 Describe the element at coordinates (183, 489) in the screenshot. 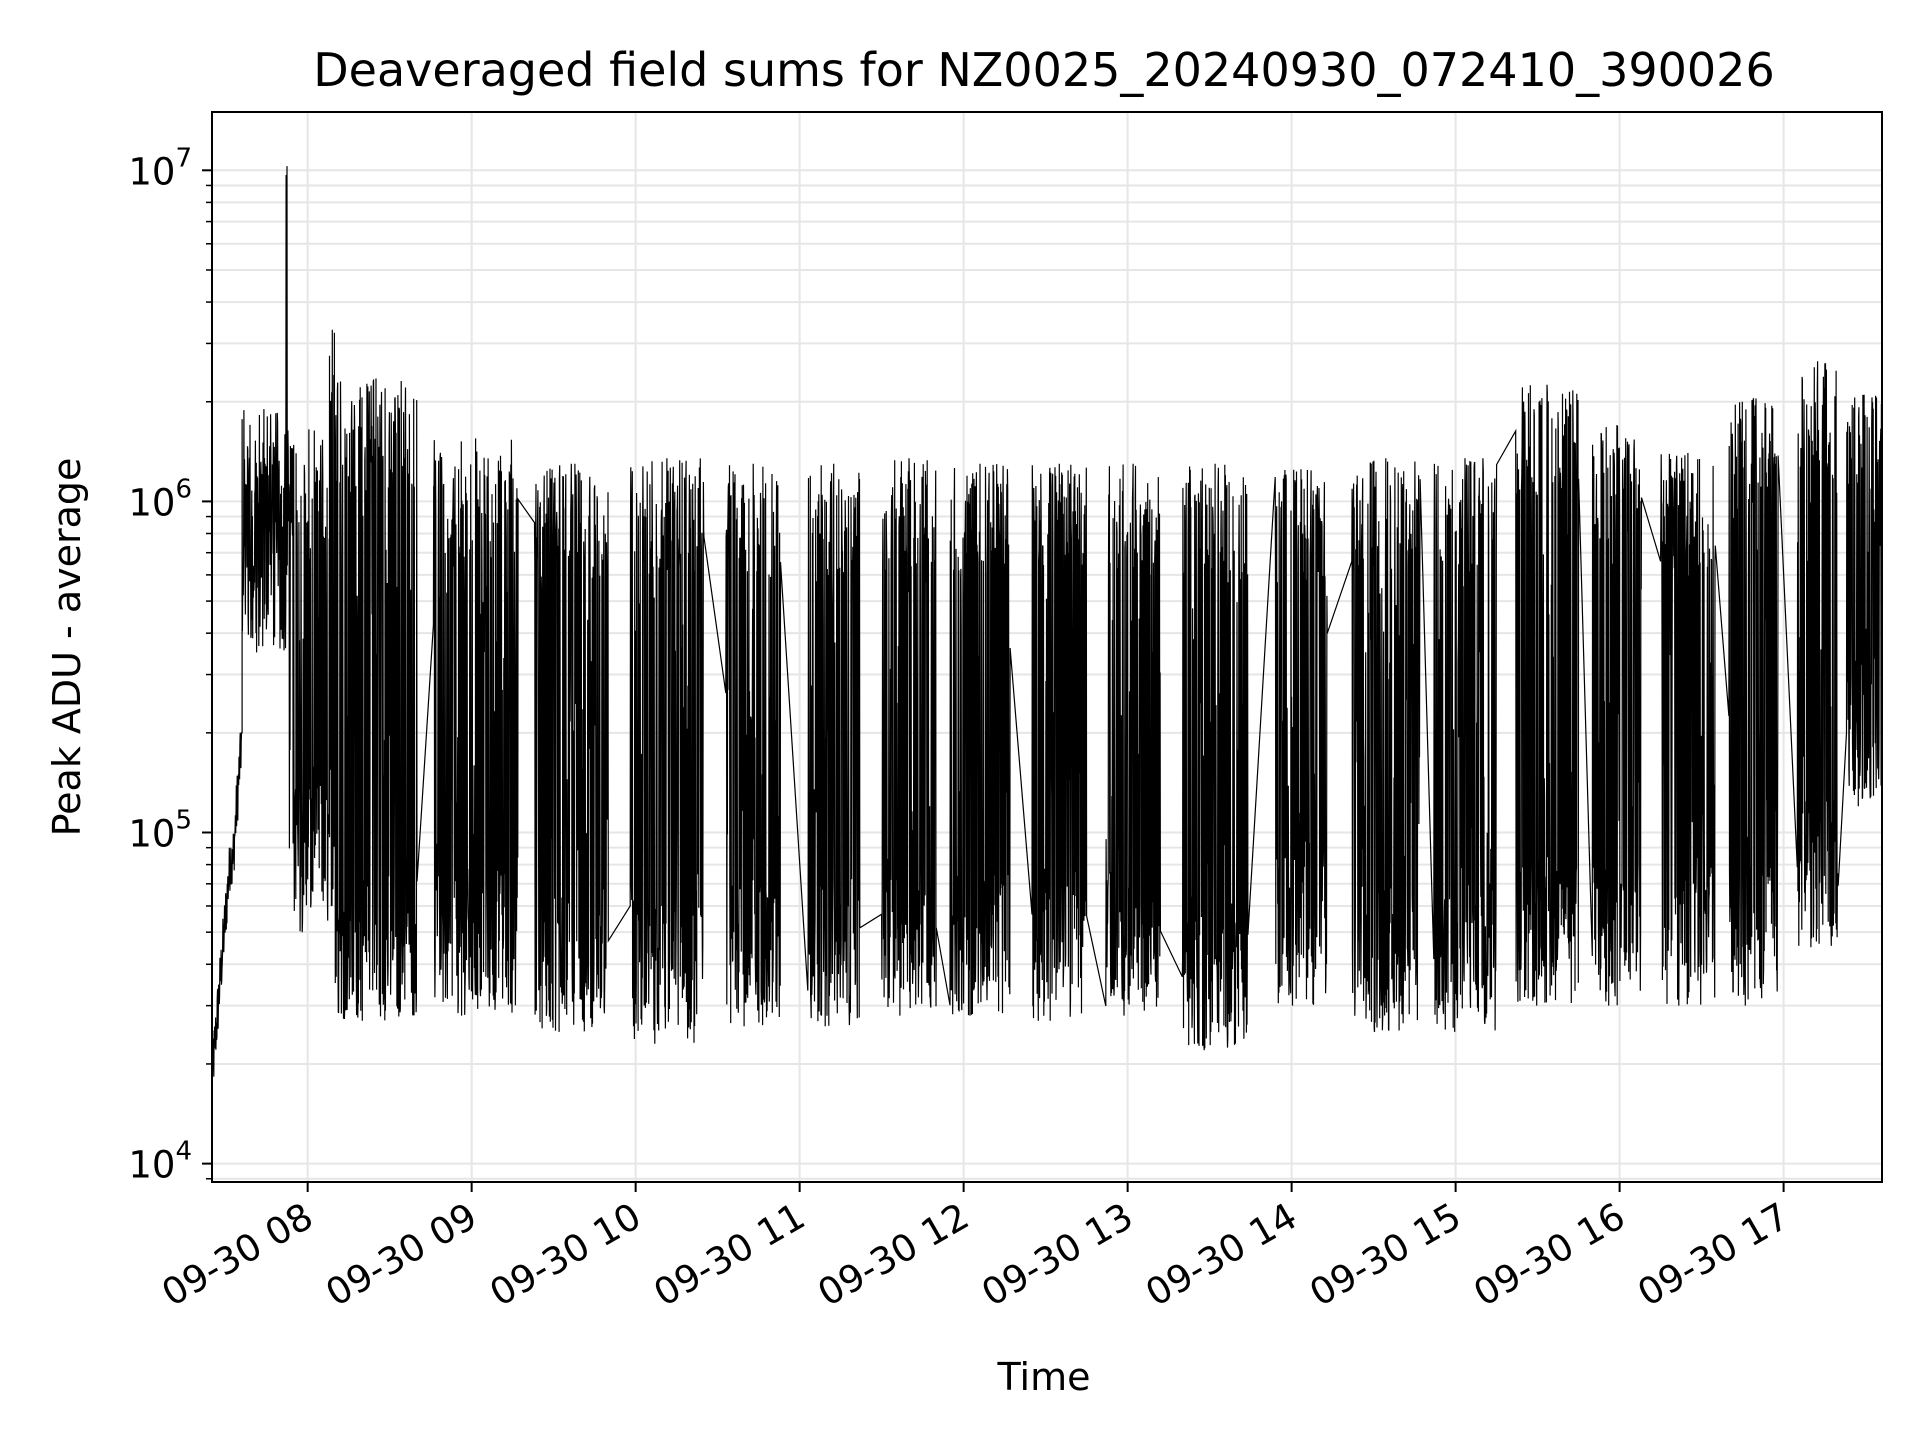

I see `y-tick-exponent: 6` at that location.